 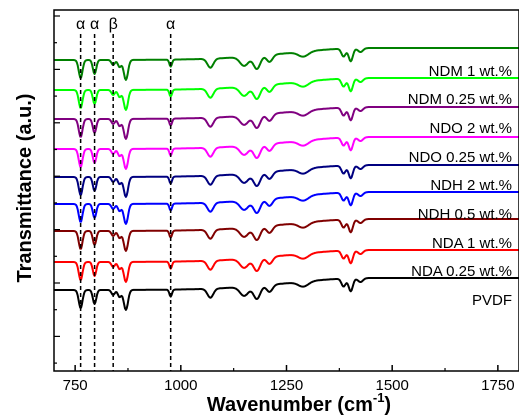 What do you see at coordinates (497, 385) in the screenshot?
I see `x-tick-label-4: 1750` at bounding box center [497, 385].